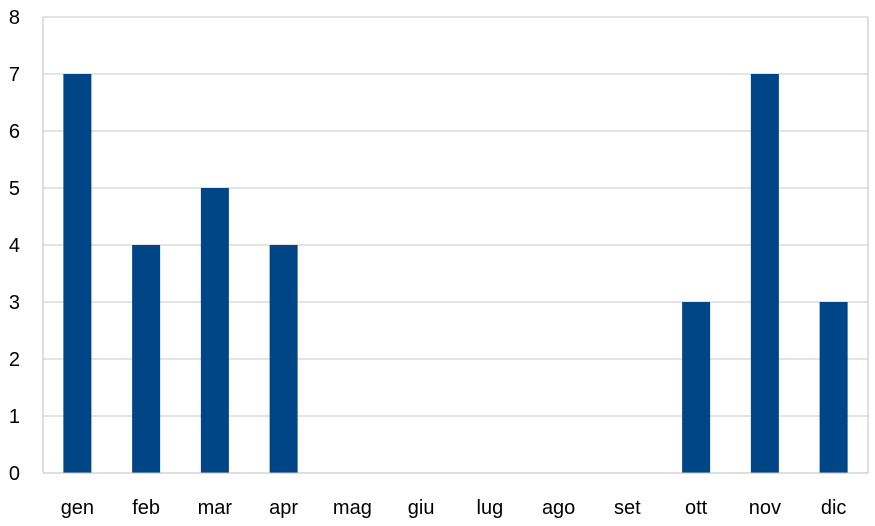  I want to click on x-tick-label-apr: apr, so click(283, 508).